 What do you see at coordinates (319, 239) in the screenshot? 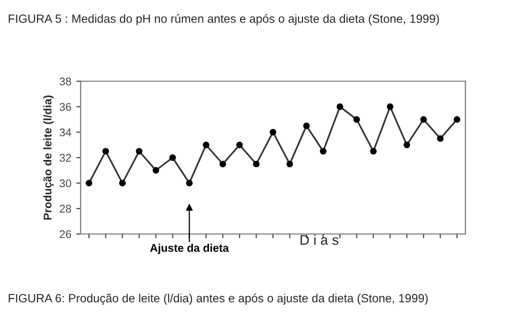
I see `x-axis-title: D i a s` at bounding box center [319, 239].